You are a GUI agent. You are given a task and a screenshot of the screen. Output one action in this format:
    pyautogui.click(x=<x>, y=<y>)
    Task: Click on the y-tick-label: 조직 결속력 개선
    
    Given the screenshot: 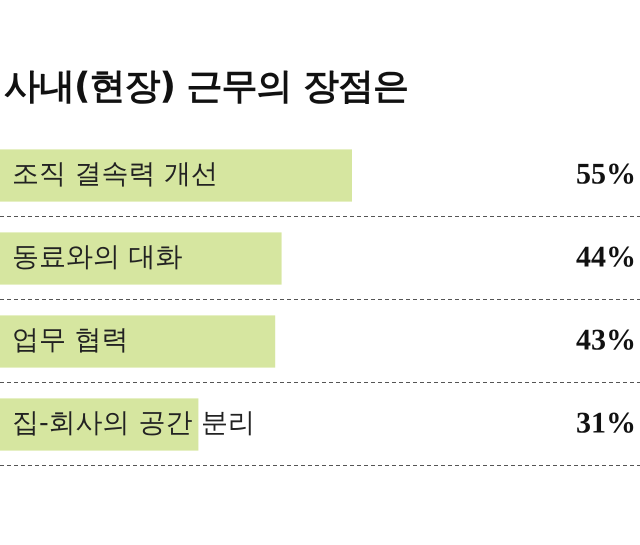 What is the action you would take?
    pyautogui.click(x=115, y=174)
    